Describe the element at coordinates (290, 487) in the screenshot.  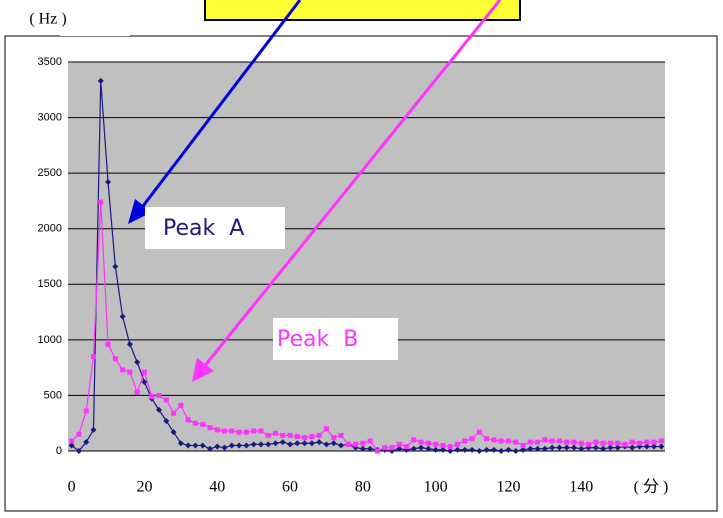
I see `x-tick-label: 60` at that location.